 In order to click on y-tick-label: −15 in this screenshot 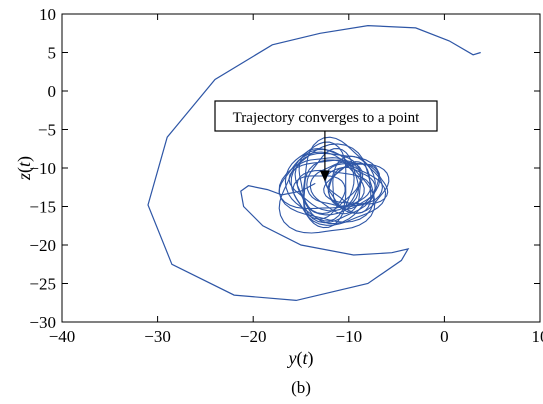, I will do `click(42, 207)`.